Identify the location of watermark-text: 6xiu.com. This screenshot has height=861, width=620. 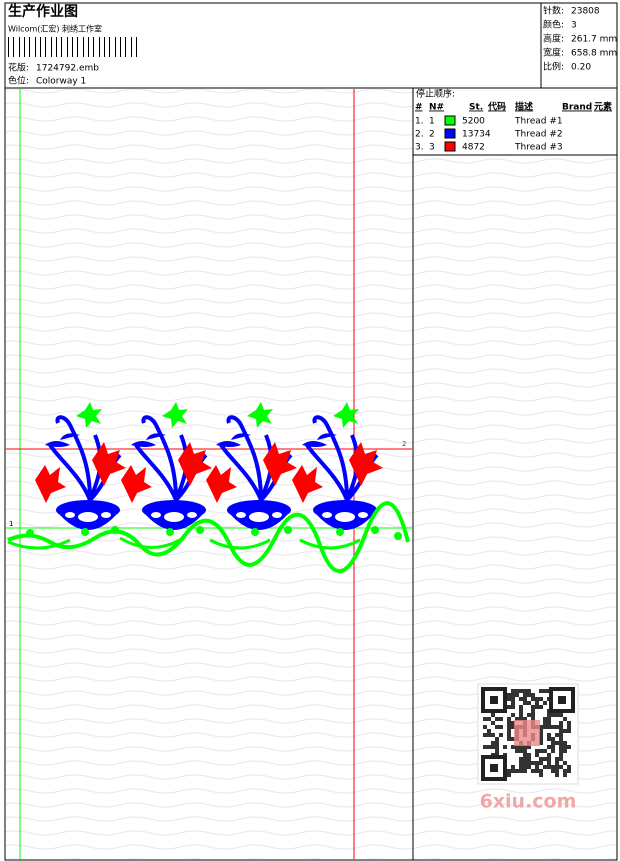
(528, 802).